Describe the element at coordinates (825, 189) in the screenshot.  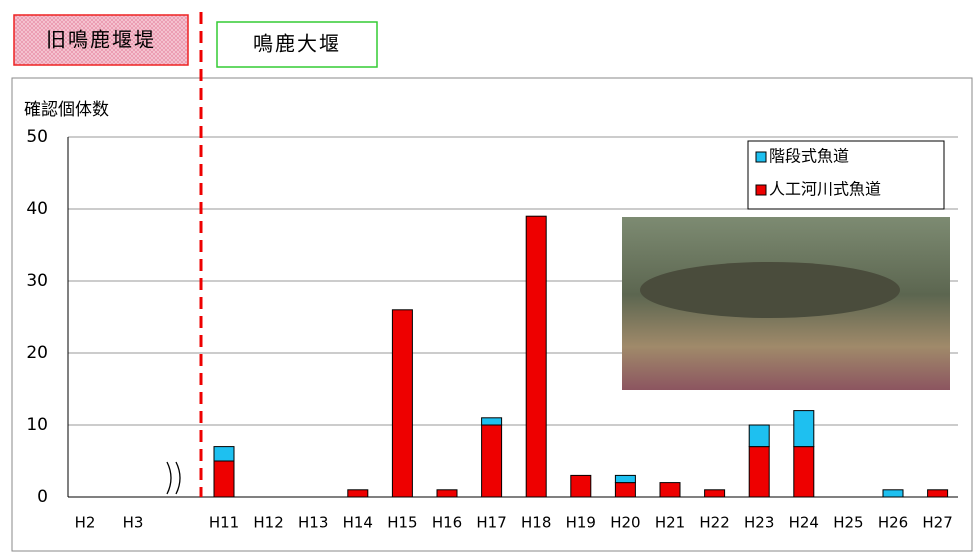
I see `legend-label: 人工河川式魚道` at that location.